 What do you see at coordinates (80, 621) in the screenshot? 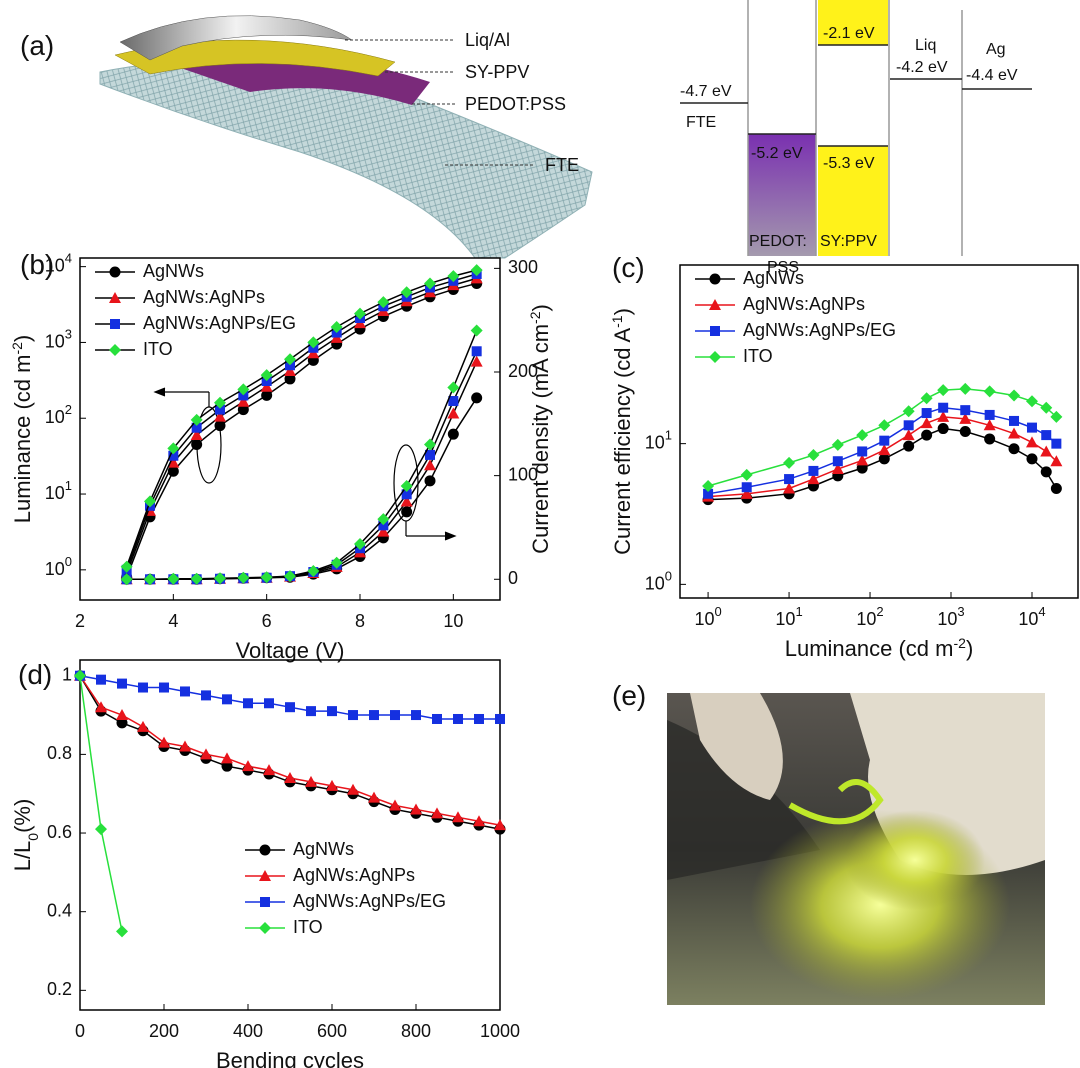
I see `tick-label: 2` at bounding box center [80, 621].